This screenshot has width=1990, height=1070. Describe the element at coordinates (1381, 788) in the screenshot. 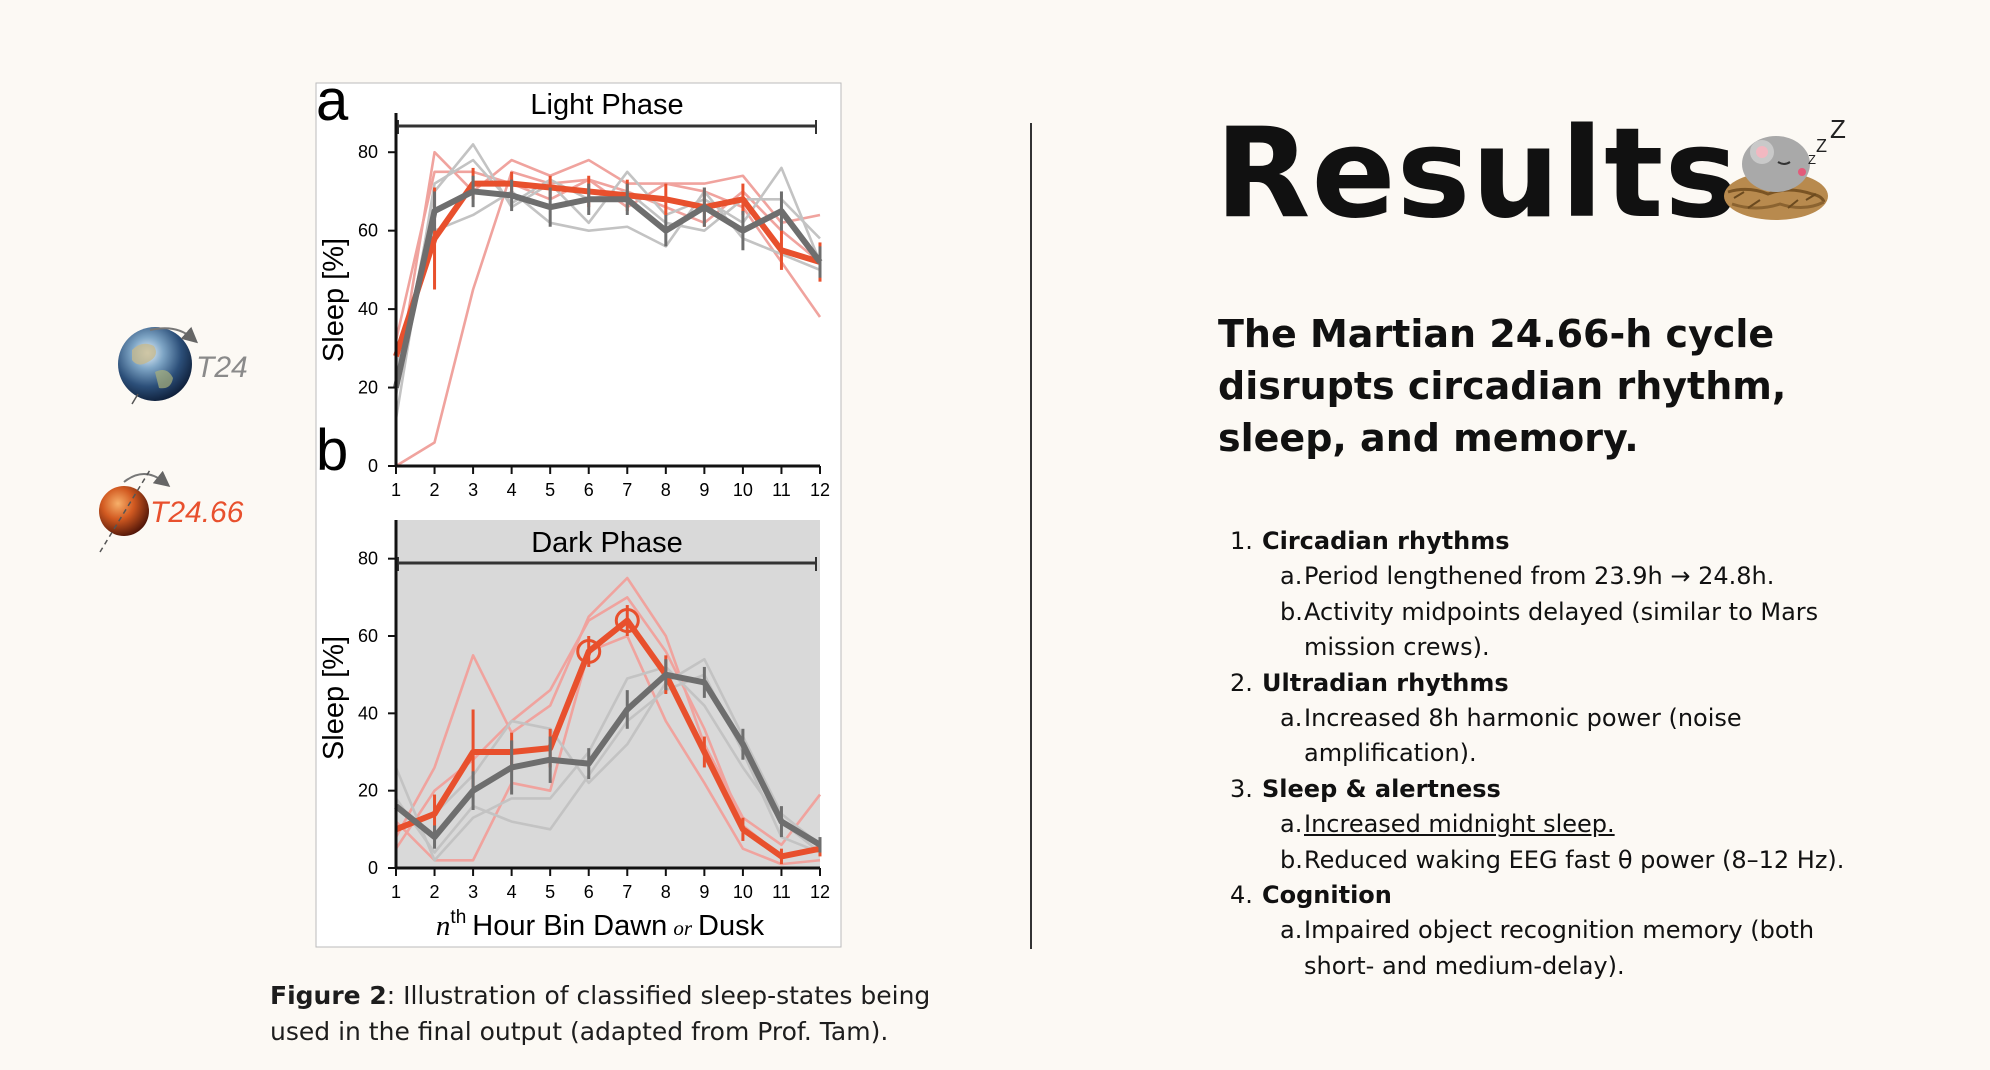

I see `finding-title: Sleep & alertness` at that location.